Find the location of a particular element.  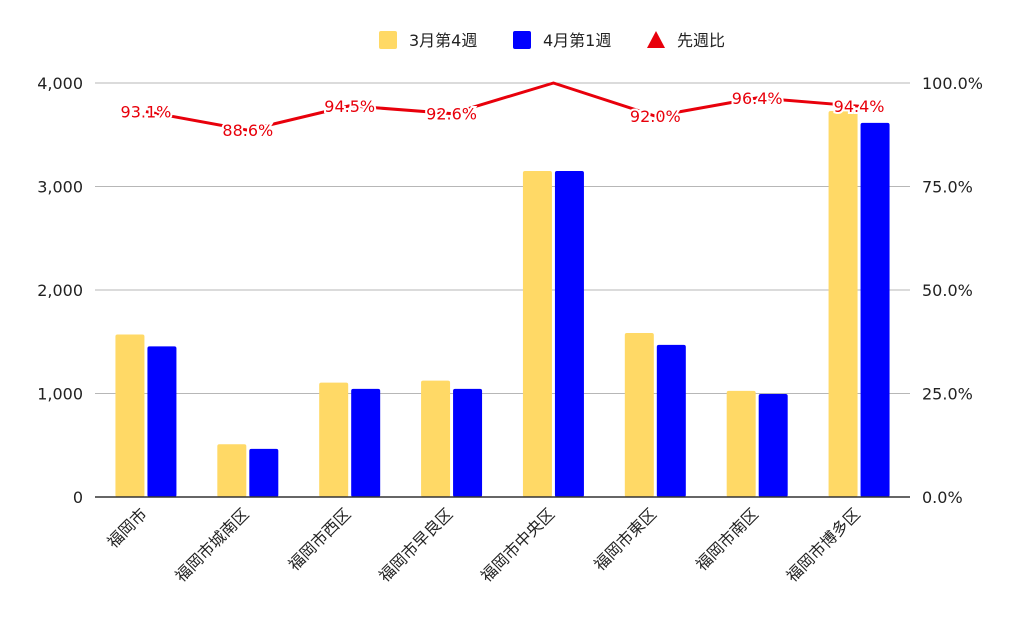

category-label: 福岡市 is located at coordinates (126, 527).